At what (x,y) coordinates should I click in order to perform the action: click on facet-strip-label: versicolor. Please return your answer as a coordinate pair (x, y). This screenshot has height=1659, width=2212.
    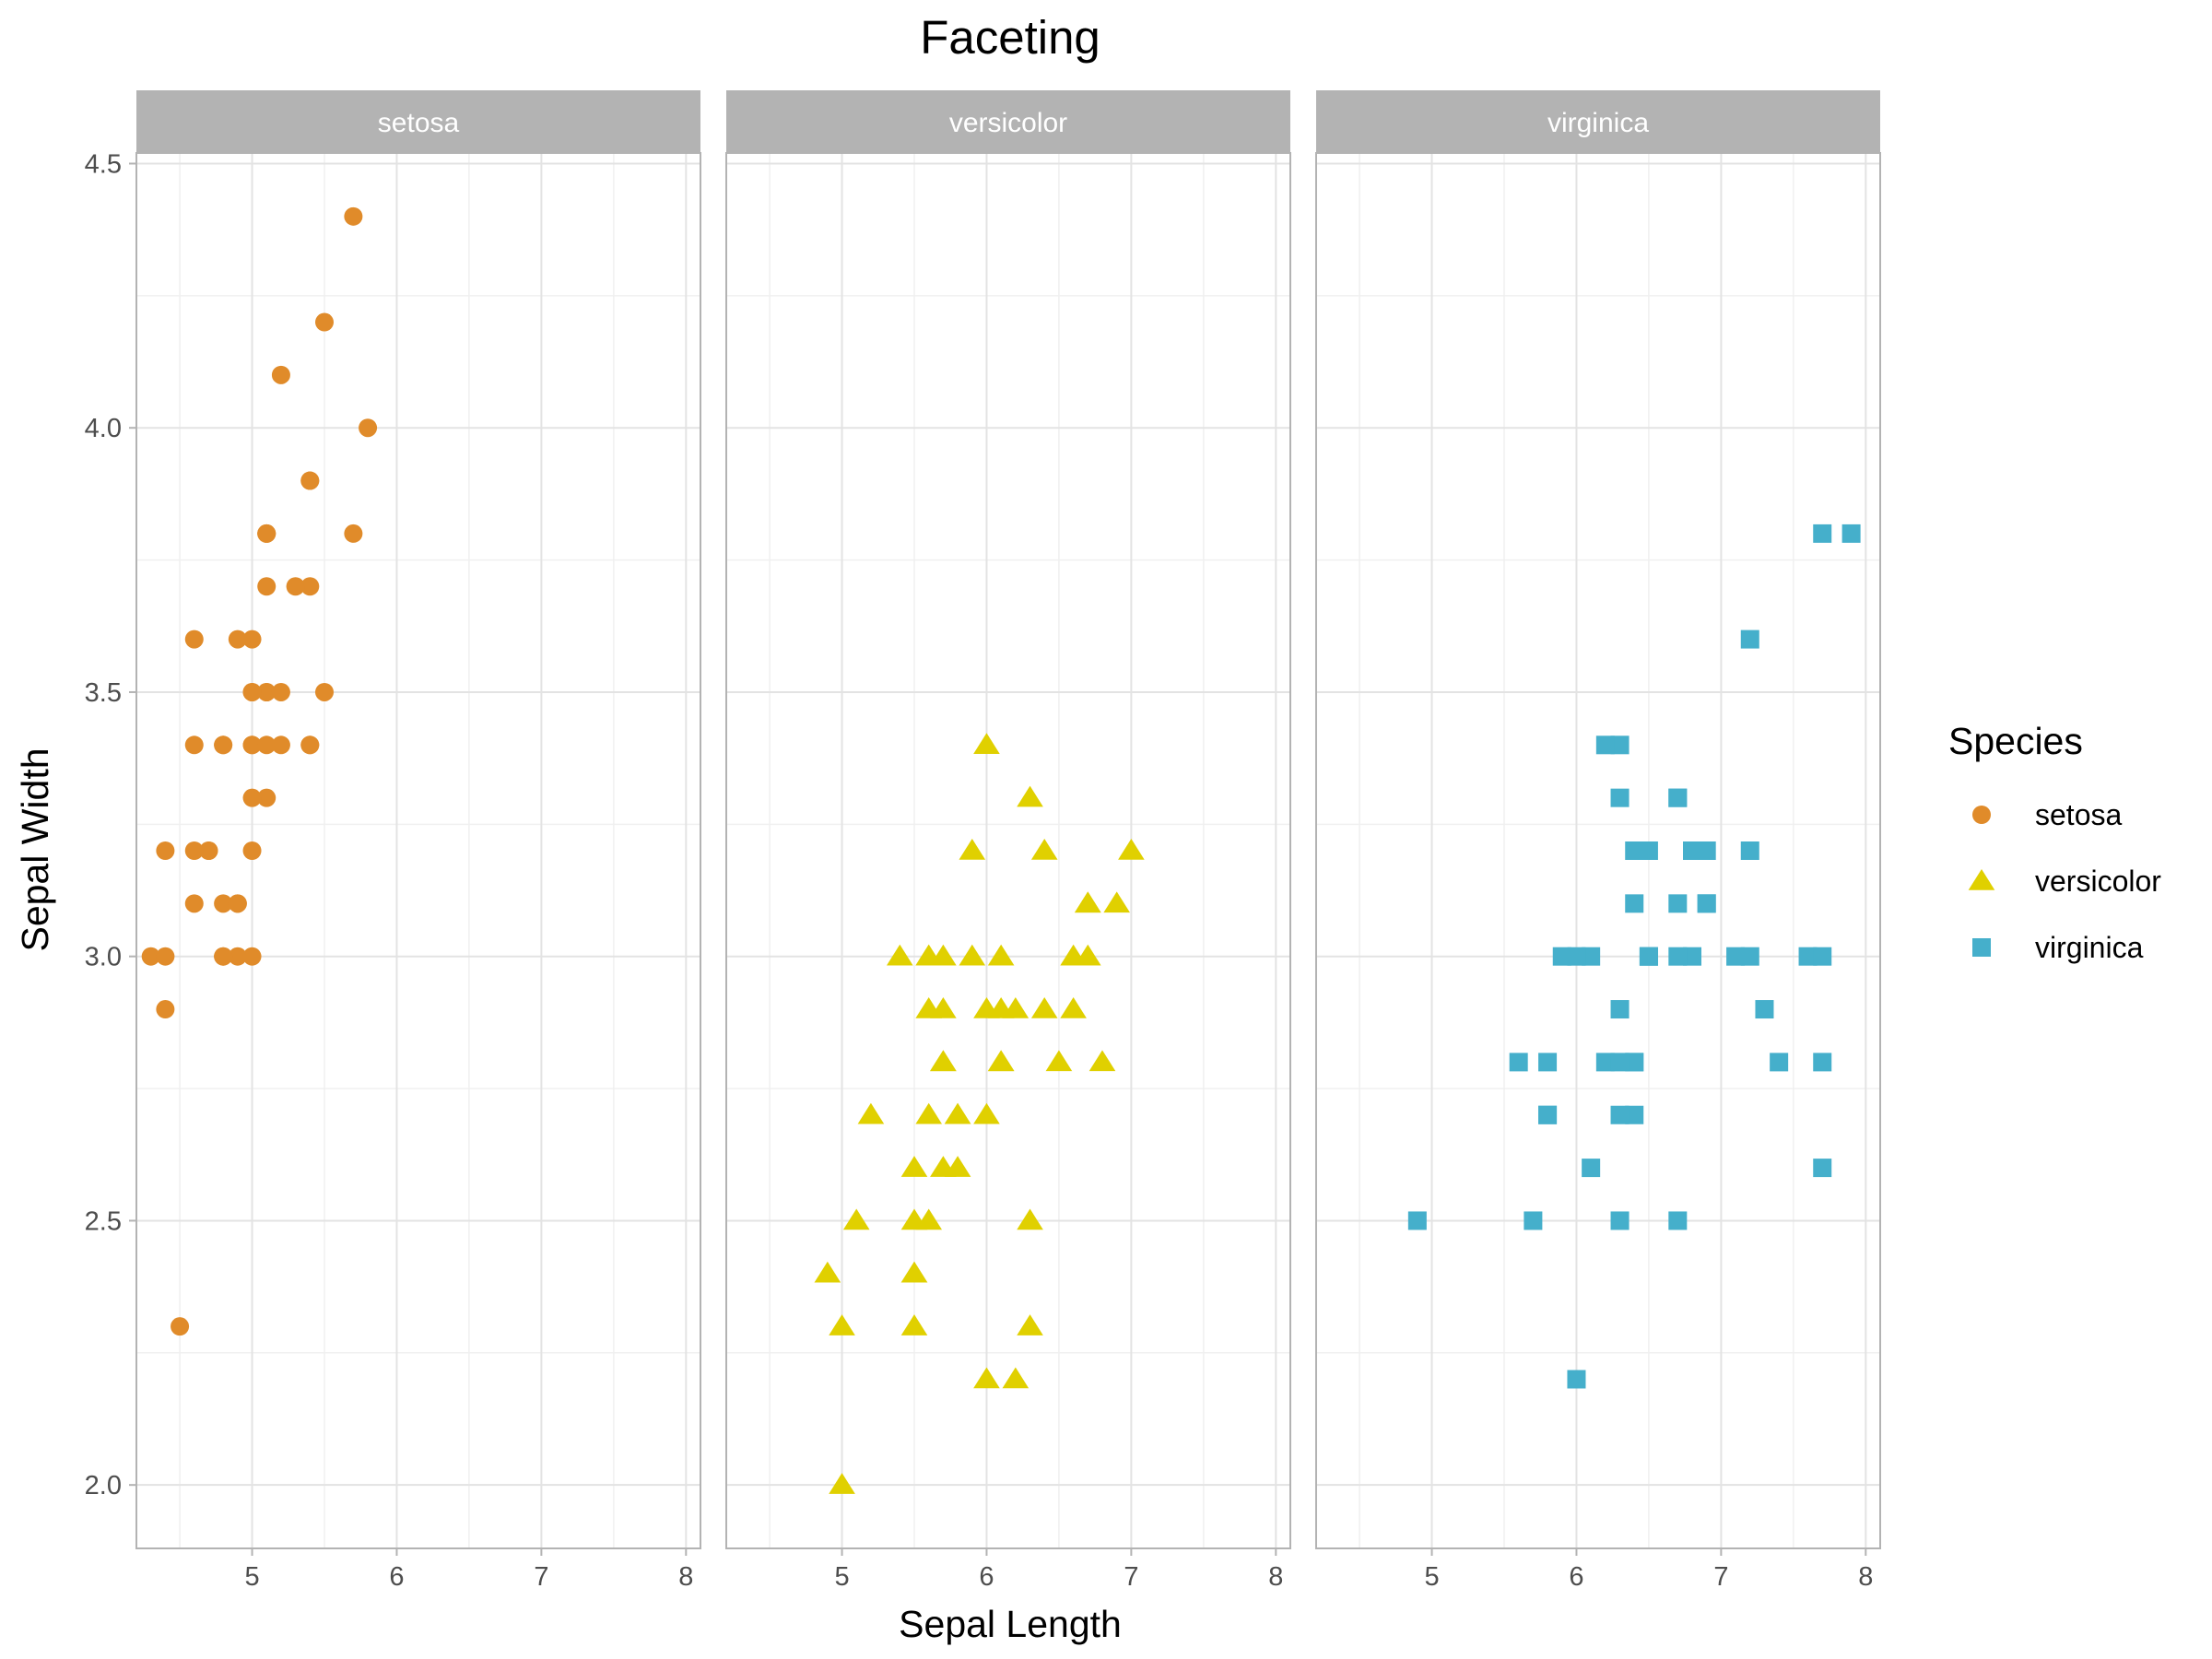
    Looking at the image, I should click on (1008, 123).